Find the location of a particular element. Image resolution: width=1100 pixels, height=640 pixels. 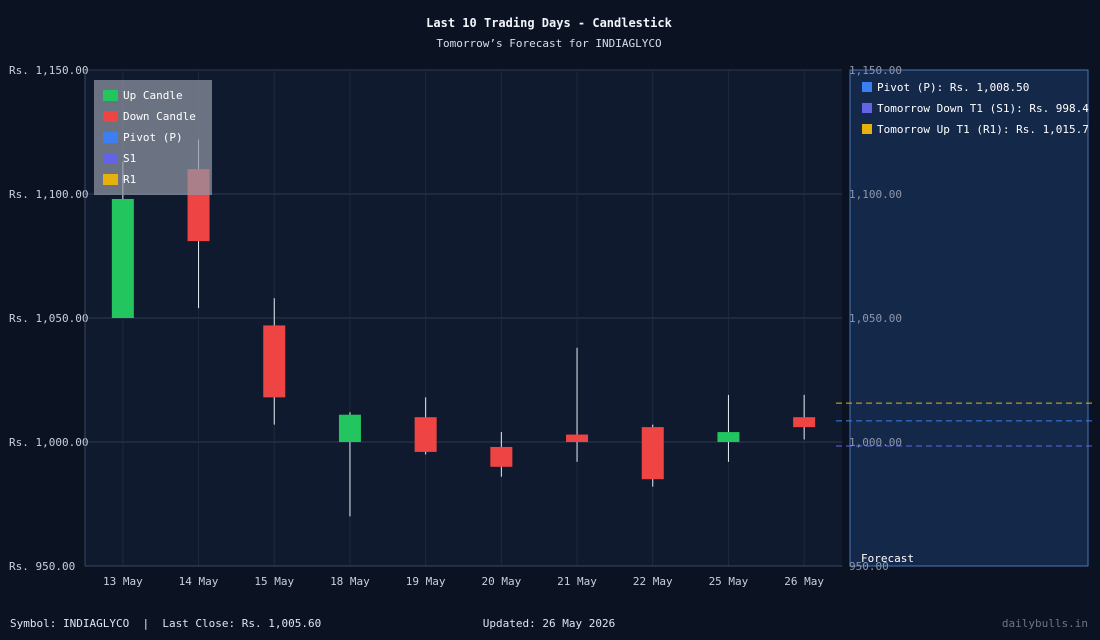

chart-title: Last 10 Trading Days - Candlestick is located at coordinates (549, 23).